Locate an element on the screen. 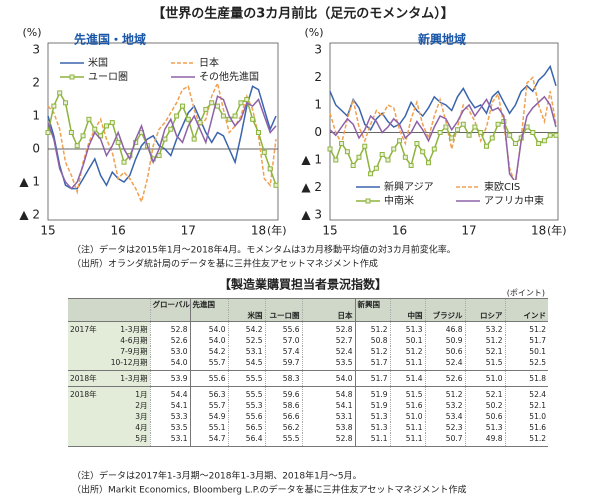 This screenshot has height=497, width=607. chart-subtitle: 先進国・地域 is located at coordinates (110, 39).